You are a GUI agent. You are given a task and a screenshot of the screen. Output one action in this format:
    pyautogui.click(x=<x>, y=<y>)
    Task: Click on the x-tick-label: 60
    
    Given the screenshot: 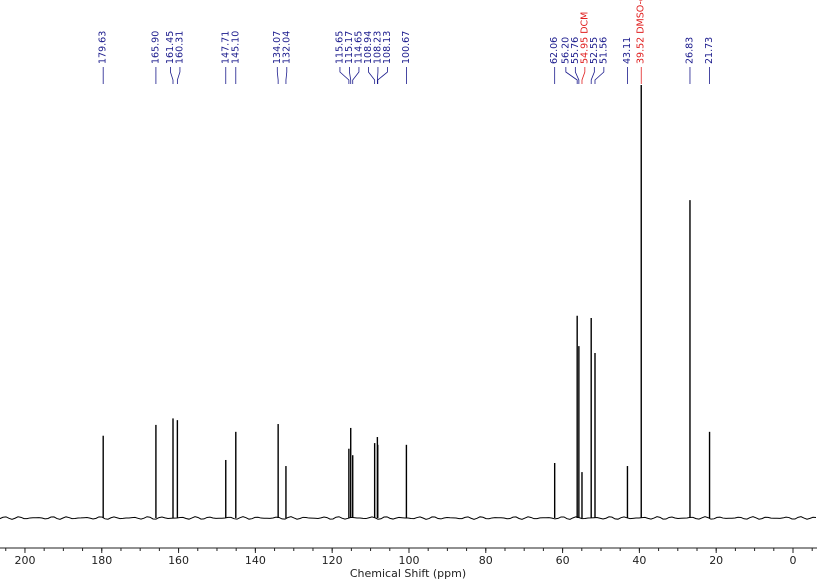 What is the action you would take?
    pyautogui.click(x=563, y=560)
    